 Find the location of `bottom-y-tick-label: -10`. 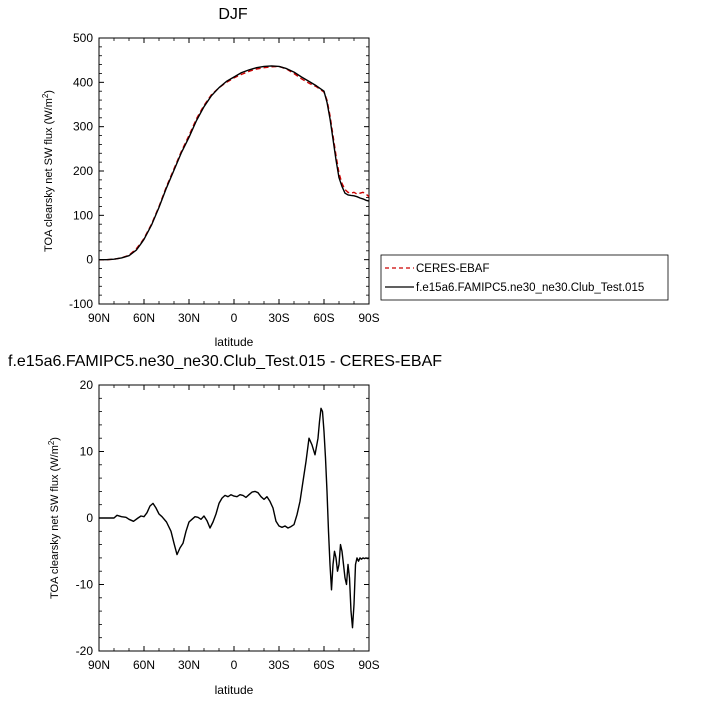

bottom-y-tick-label: -10 is located at coordinates (85, 585).